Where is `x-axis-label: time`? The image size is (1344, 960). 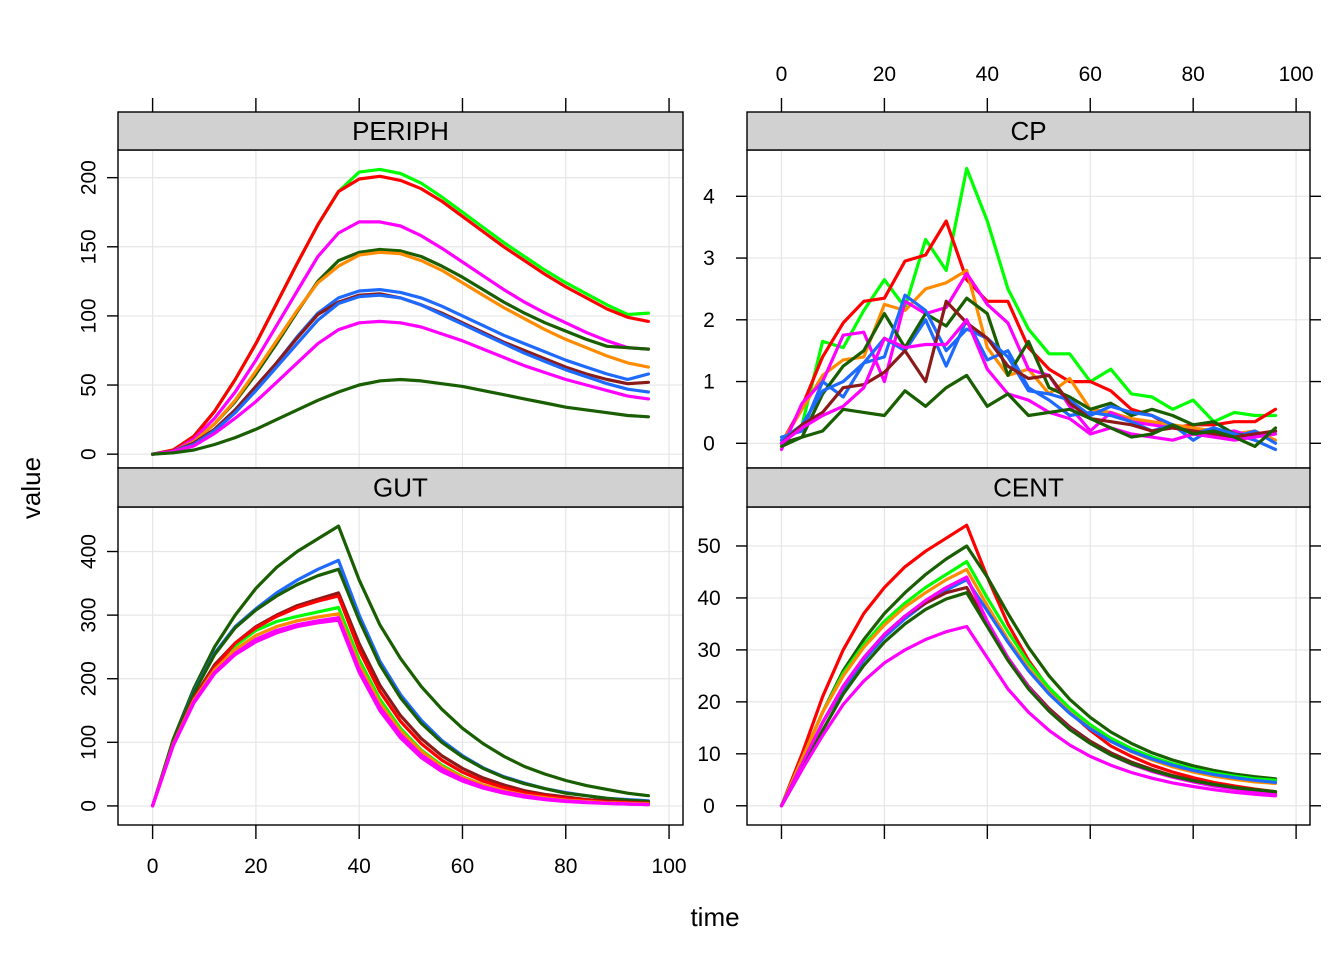 x-axis-label: time is located at coordinates (714, 917).